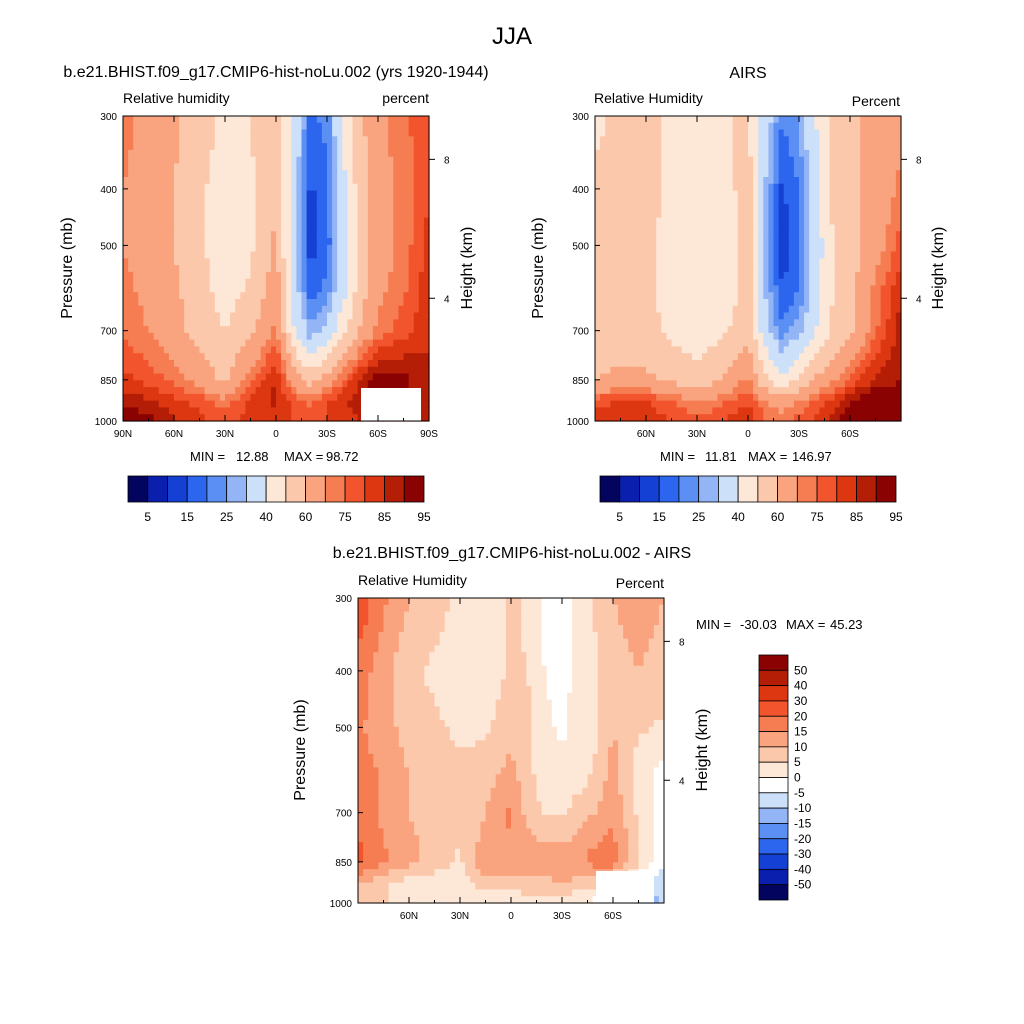  What do you see at coordinates (748, 269) in the screenshot?
I see `plot-airs-field` at bounding box center [748, 269].